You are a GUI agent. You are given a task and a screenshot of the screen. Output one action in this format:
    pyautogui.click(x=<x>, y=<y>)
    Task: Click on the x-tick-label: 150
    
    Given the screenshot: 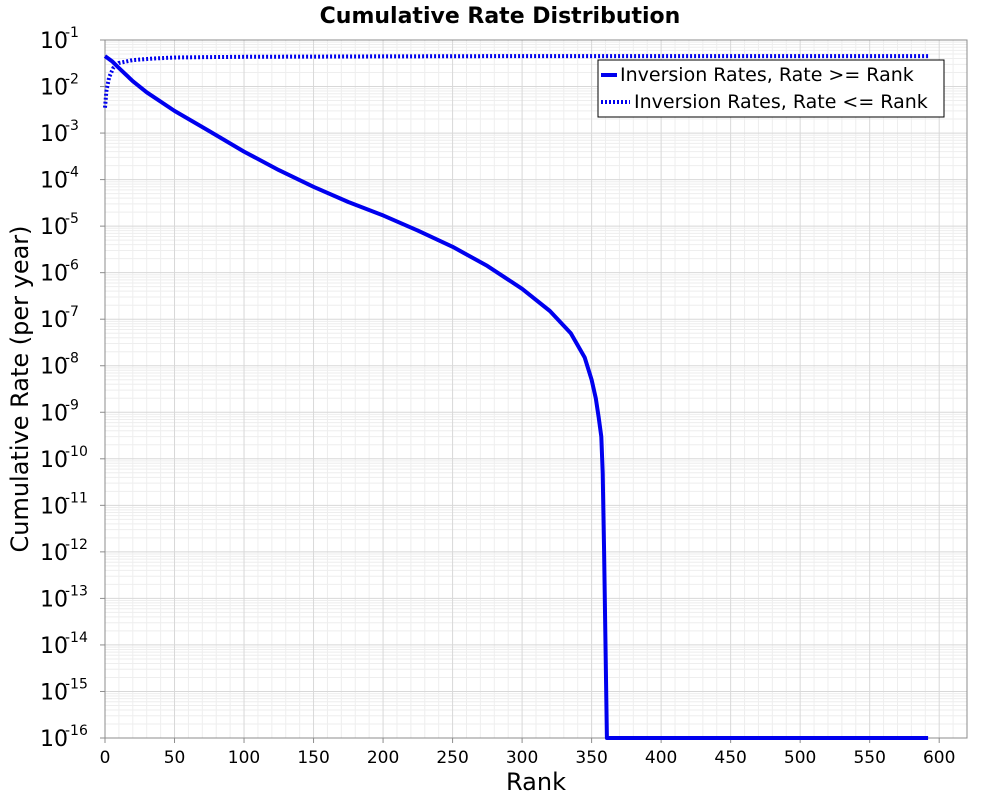 What is the action you would take?
    pyautogui.click(x=313, y=758)
    